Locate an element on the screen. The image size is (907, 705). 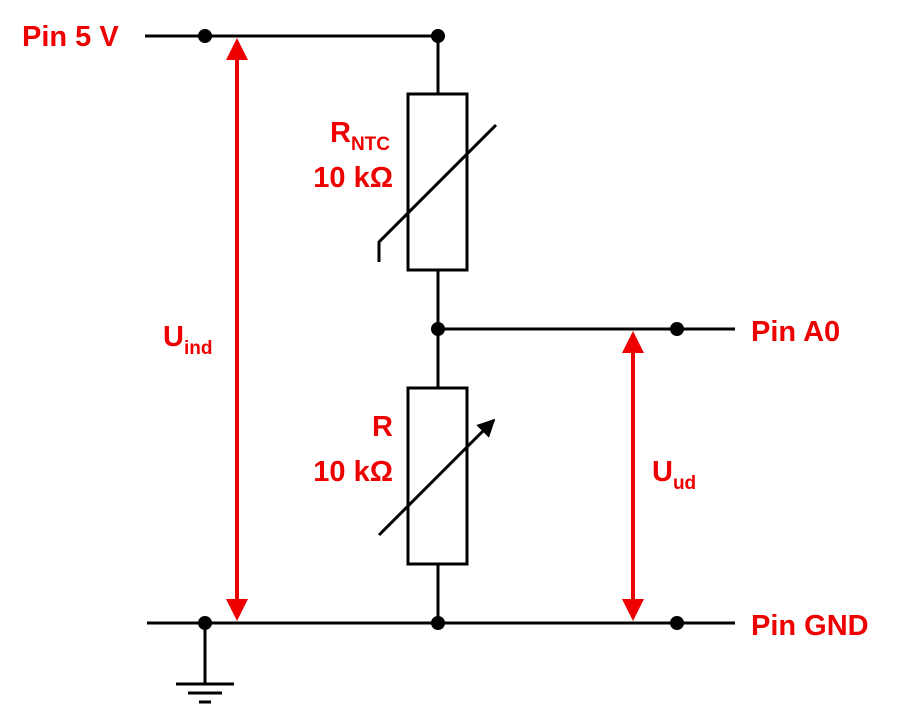
dot-gnd-terminal is located at coordinates (677, 623).